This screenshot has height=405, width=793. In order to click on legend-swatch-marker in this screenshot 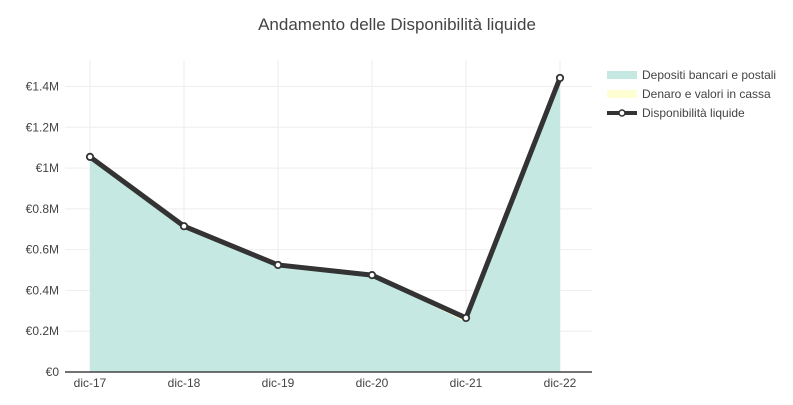, I will do `click(622, 113)`.